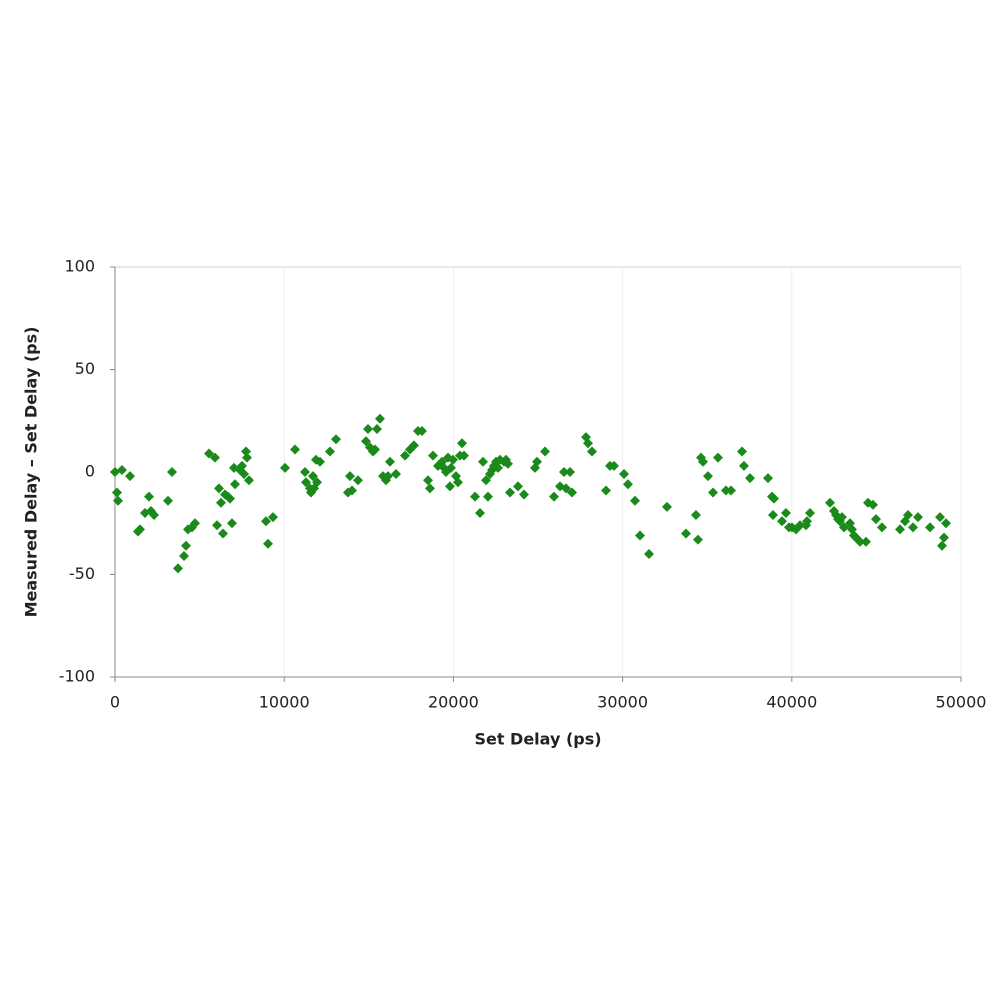  What do you see at coordinates (85, 368) in the screenshot?
I see `y-tick-label: 50` at bounding box center [85, 368].